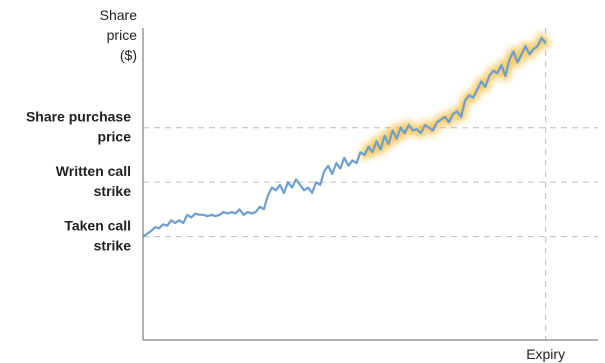 This screenshot has height=363, width=605. What do you see at coordinates (113, 246) in the screenshot?
I see `reference-label-2-1: strike` at bounding box center [113, 246].